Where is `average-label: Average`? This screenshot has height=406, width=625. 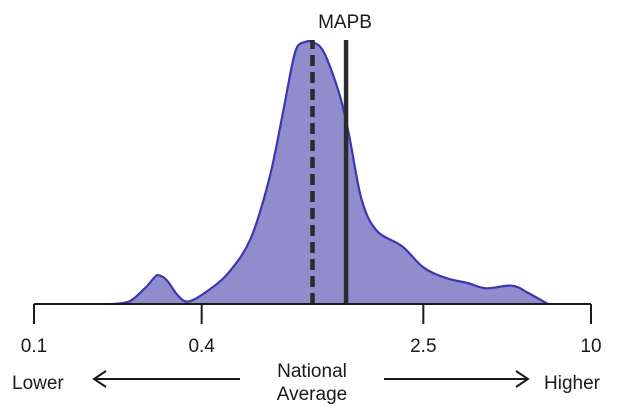 average-label: Average is located at coordinates (312, 394).